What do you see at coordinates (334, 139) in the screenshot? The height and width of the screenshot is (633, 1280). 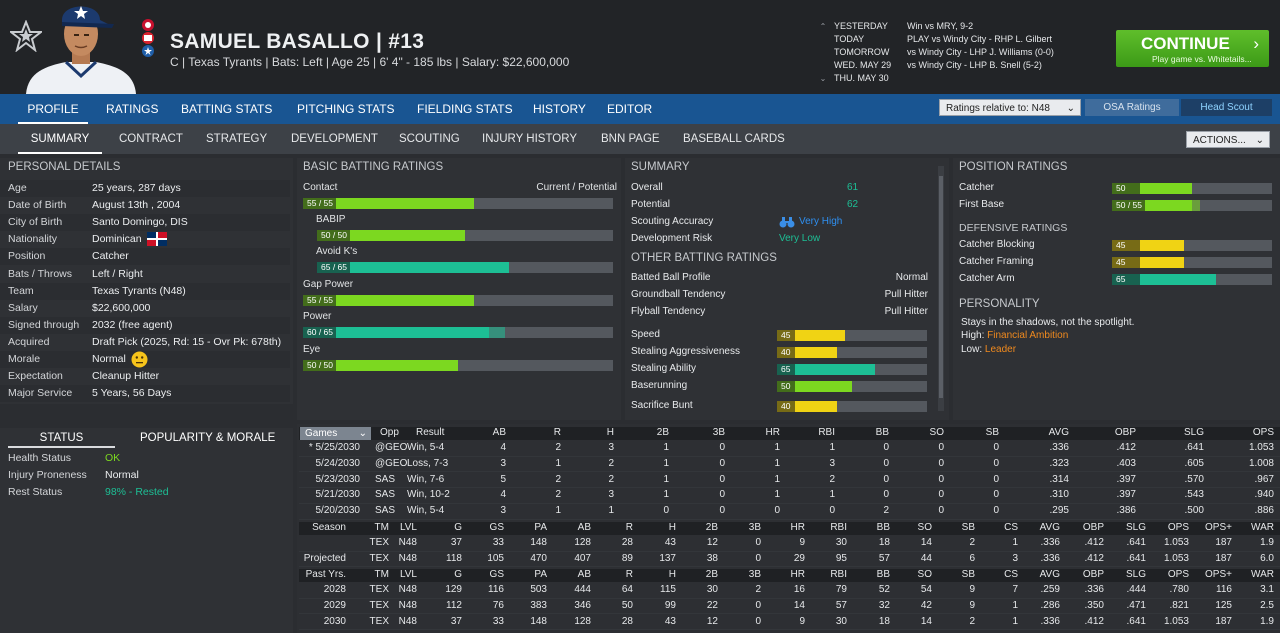 I see `tab-development: DEVELOPMENT` at bounding box center [334, 139].